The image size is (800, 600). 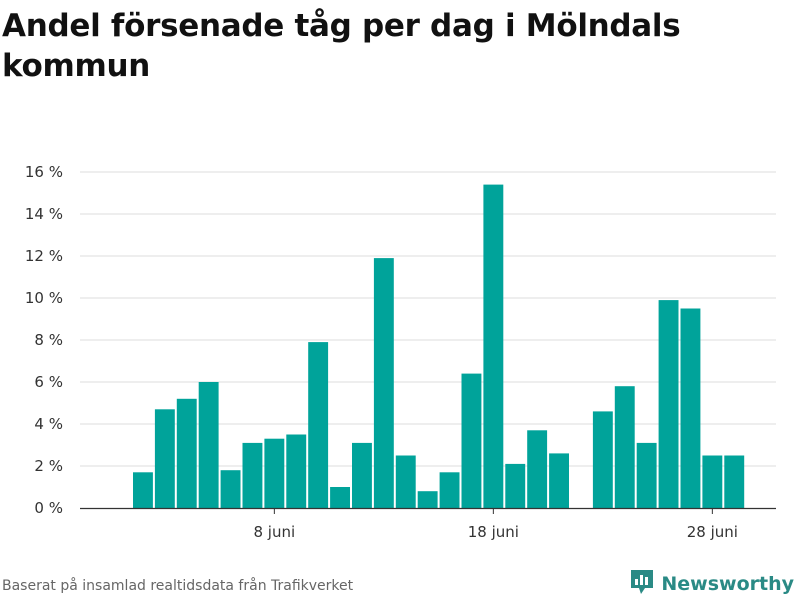 I want to click on y-axis-ticks: 0 % 2 % 4 % 6 % 8 % 10 % 12 % 14 % 16 %, so click(x=44, y=340).